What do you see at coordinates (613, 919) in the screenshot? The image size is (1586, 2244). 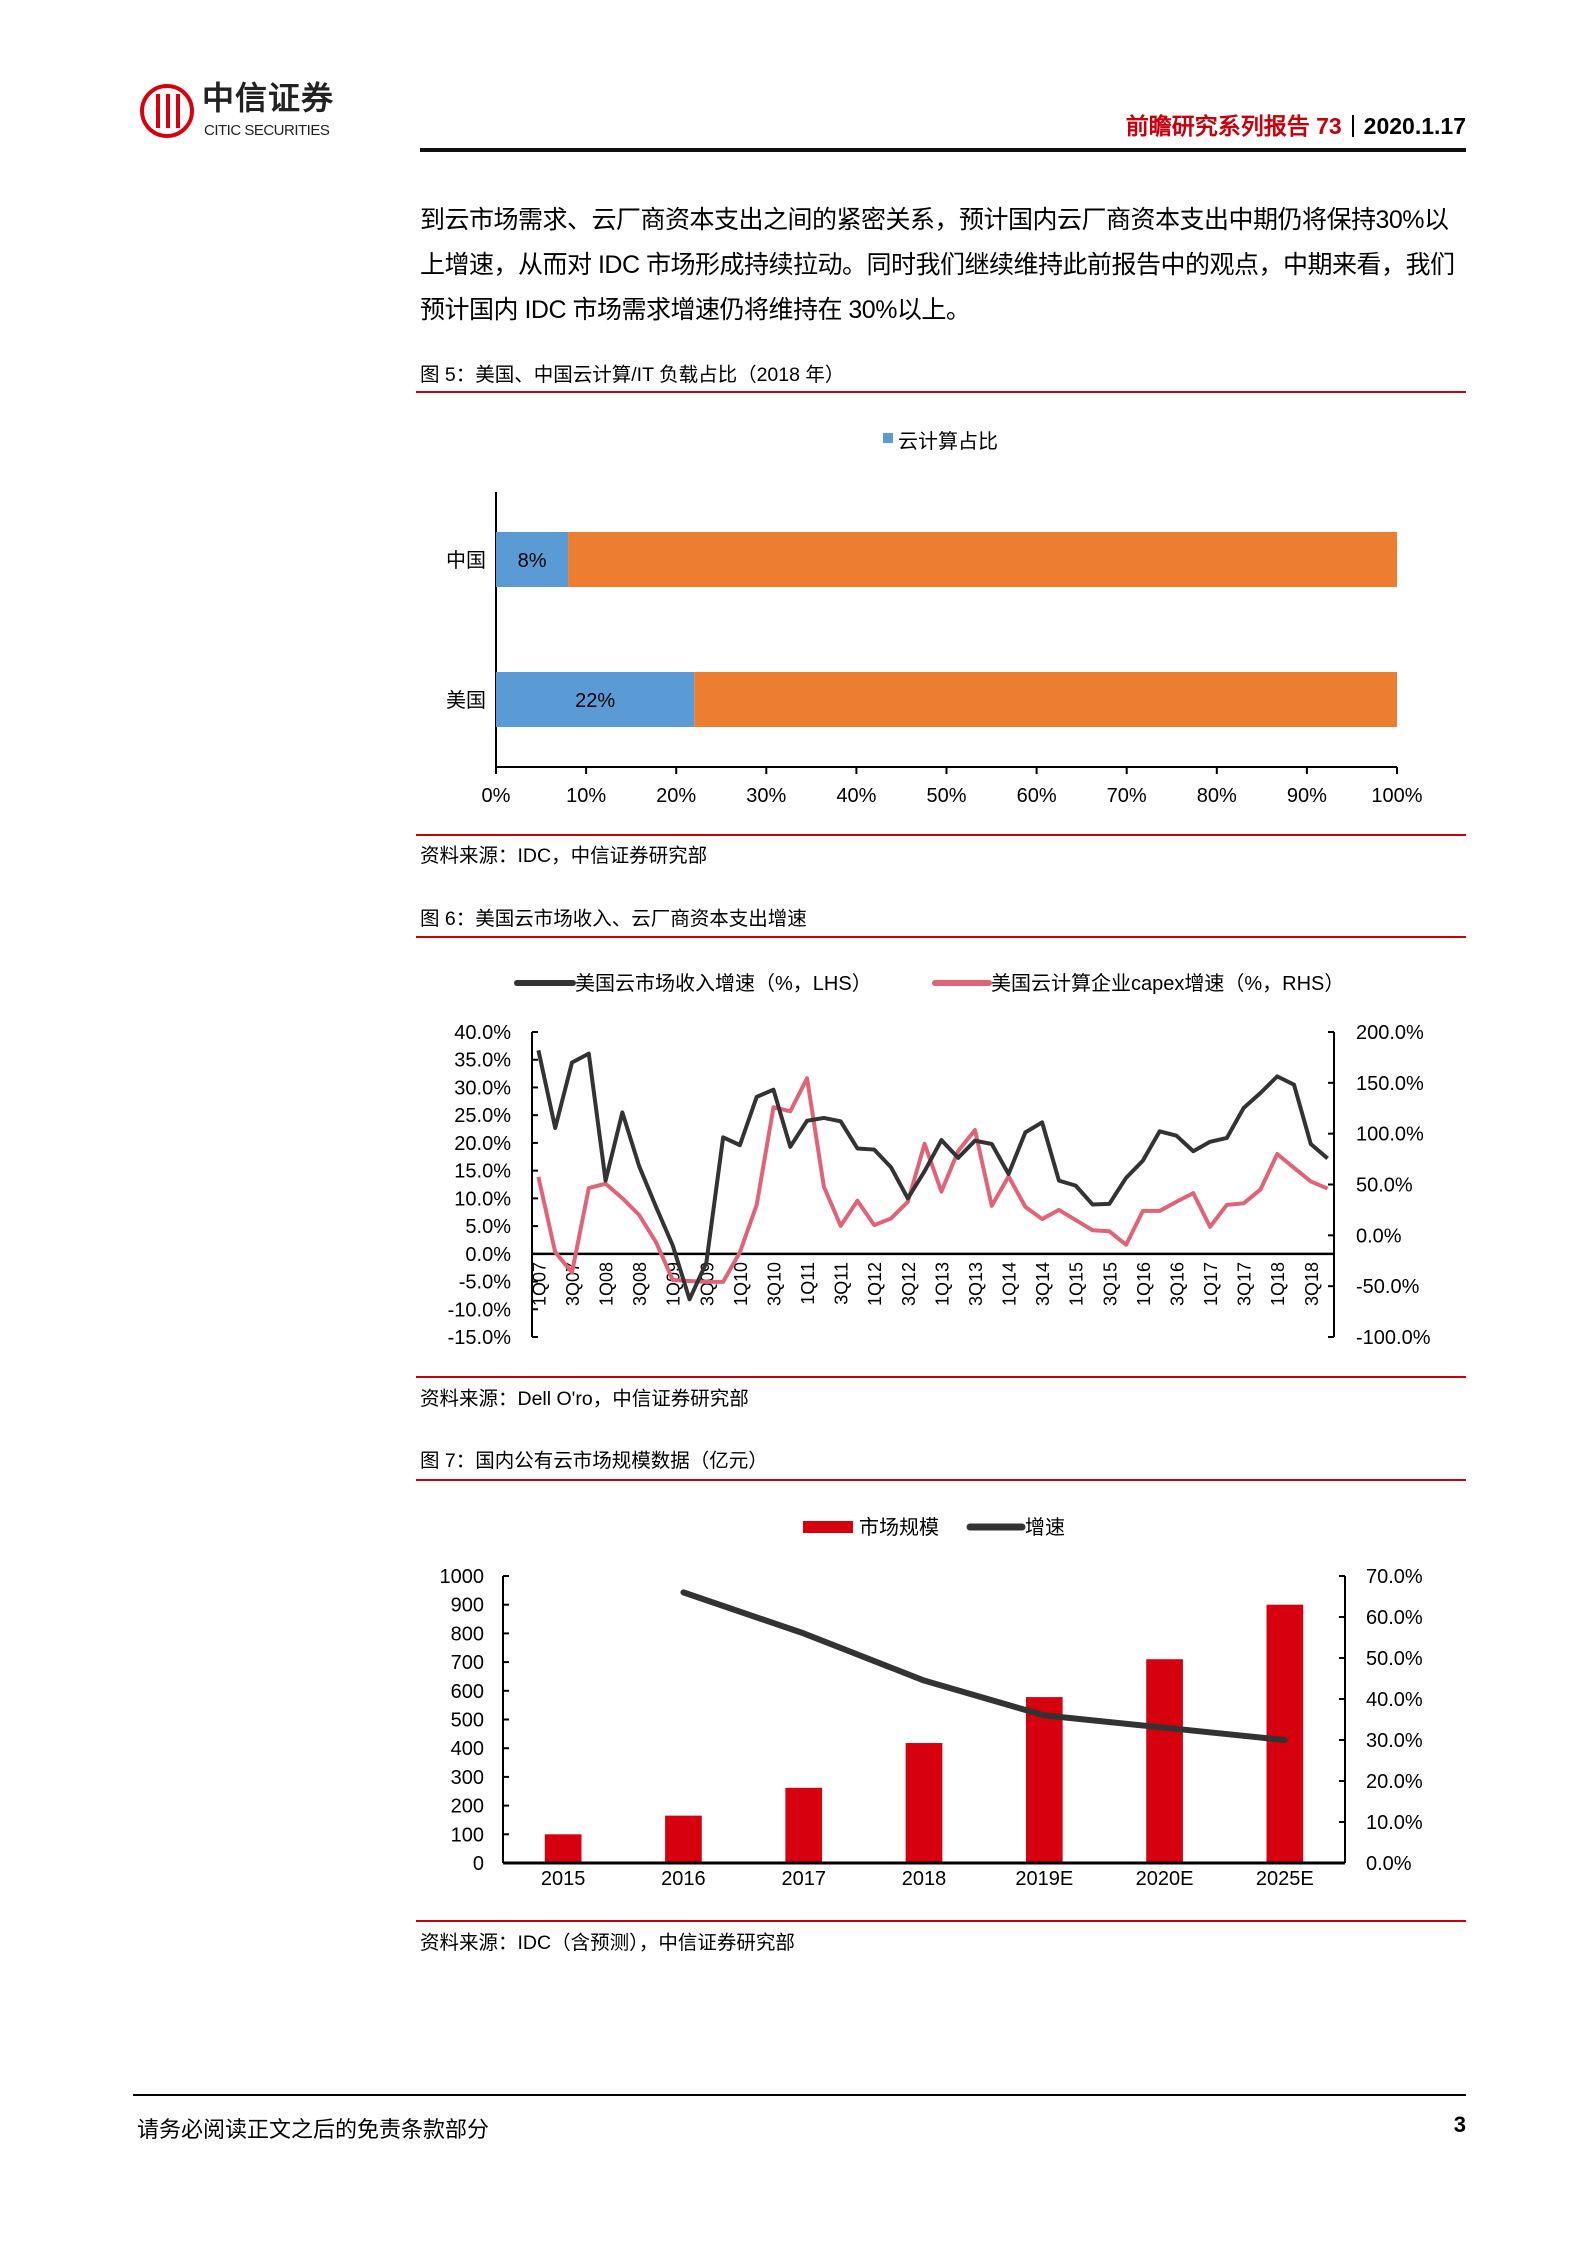 I see `figure6-caption: 图 6：美国云市场收入、云厂商资本支出增速` at bounding box center [613, 919].